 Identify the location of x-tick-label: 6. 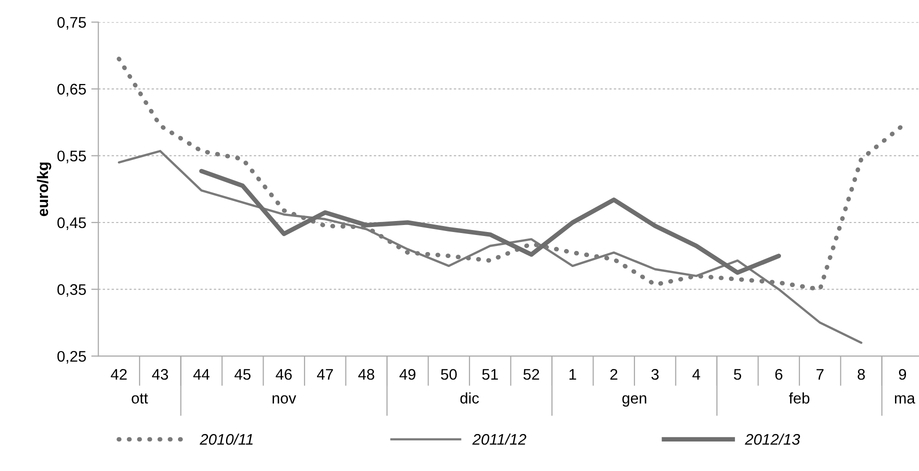
(778, 374).